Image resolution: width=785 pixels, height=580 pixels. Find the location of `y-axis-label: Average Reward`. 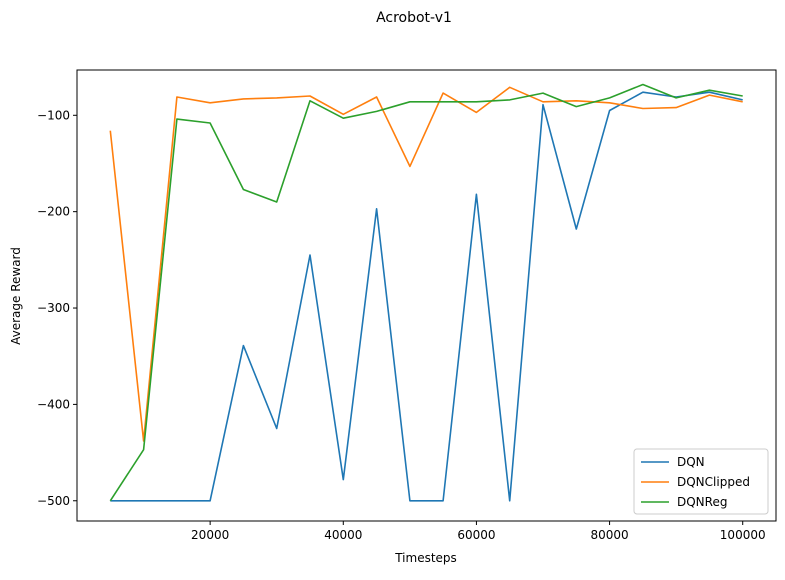

y-axis-label: Average Reward is located at coordinates (16, 296).